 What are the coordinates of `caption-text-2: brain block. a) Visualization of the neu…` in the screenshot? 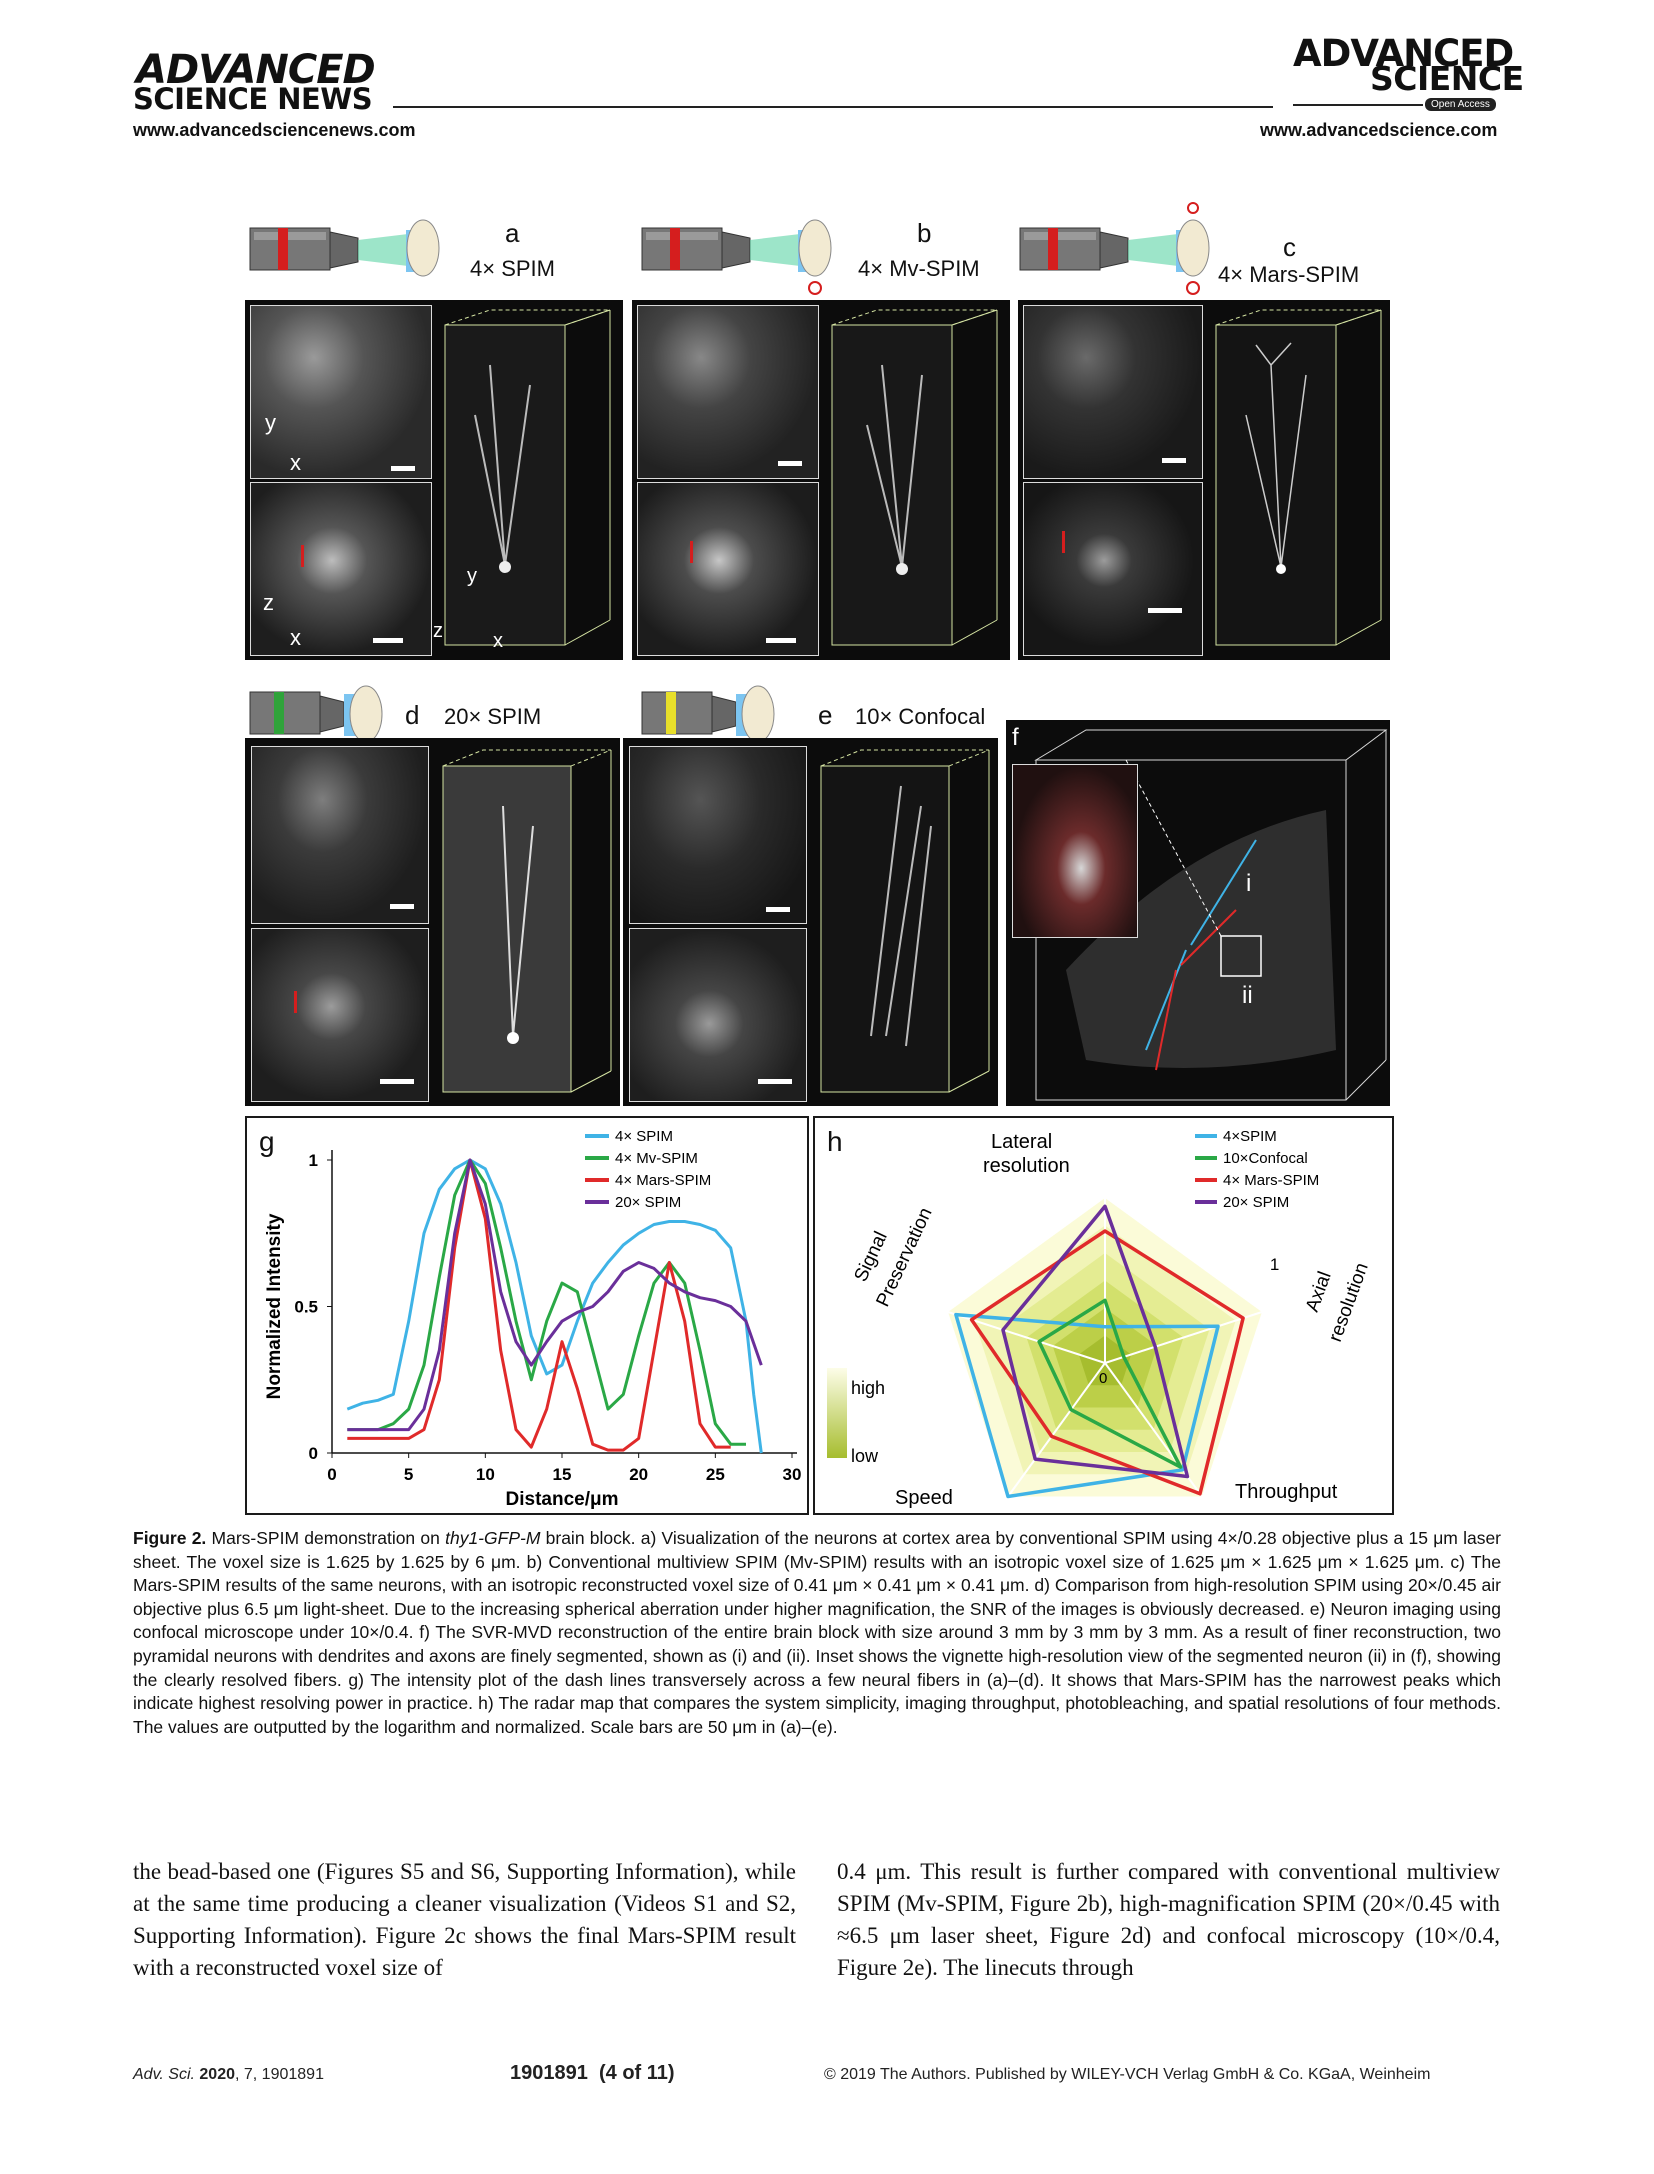 It's located at (817, 1632).